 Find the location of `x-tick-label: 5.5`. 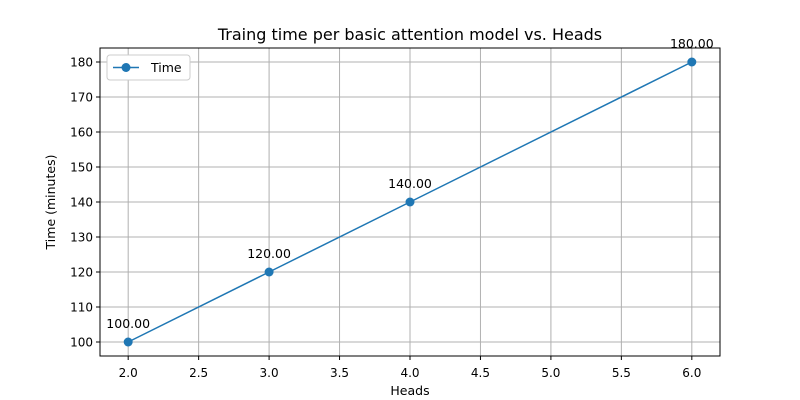

x-tick-label: 5.5 is located at coordinates (621, 373).